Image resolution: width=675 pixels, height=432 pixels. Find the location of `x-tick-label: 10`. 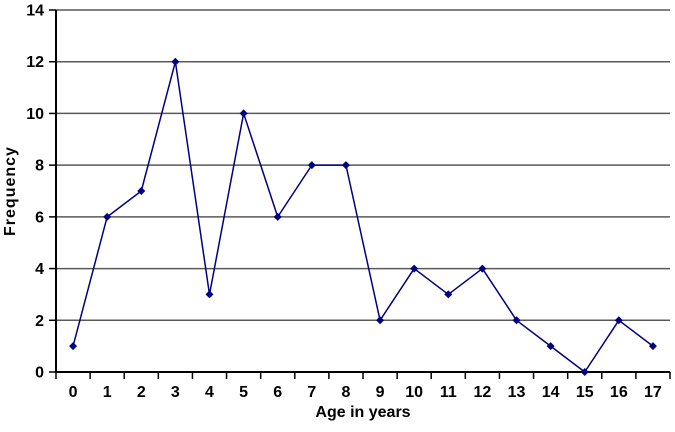

x-tick-label: 10 is located at coordinates (414, 392).